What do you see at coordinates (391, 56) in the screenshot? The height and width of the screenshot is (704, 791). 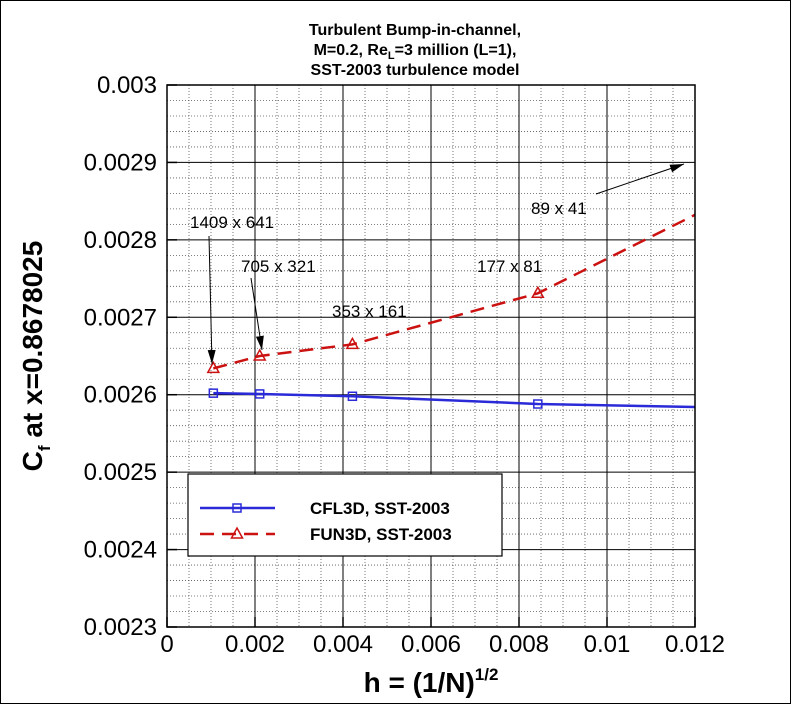 I see `title-sub: L` at bounding box center [391, 56].